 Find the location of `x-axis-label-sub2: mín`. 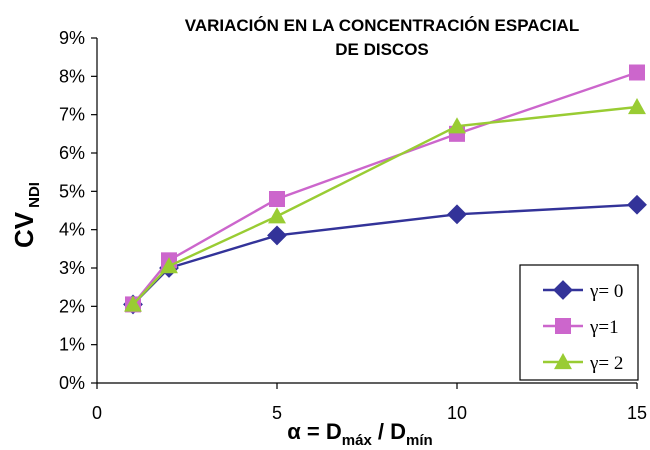

x-axis-label-sub2: mín is located at coordinates (419, 440).